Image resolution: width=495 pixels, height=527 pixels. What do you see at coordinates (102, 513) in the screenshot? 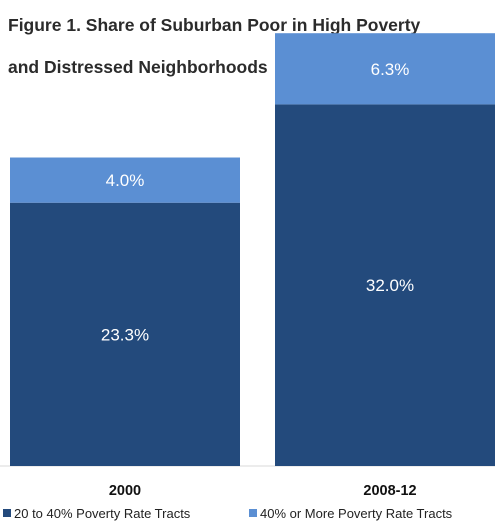
I see `legend-label-1: 20 to 40% Poverty Rate Tracts` at bounding box center [102, 513].